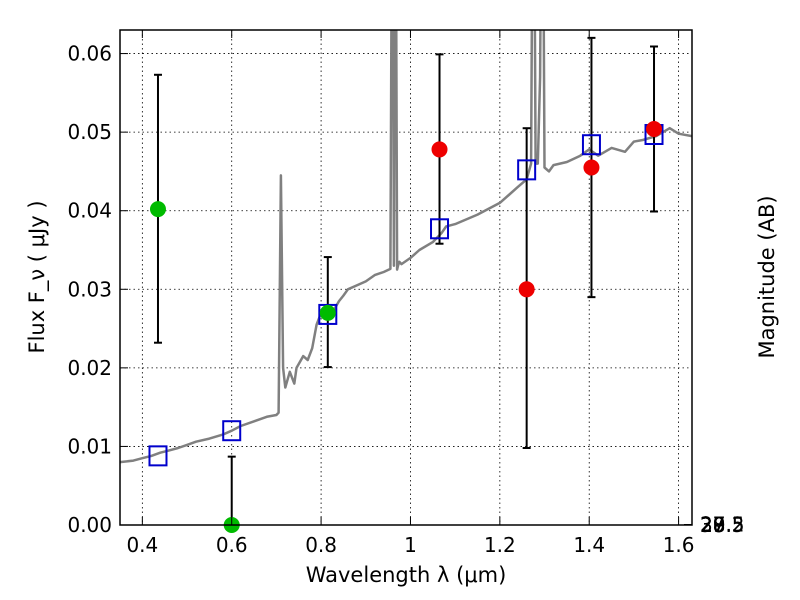 The image size is (800, 600). Describe the element at coordinates (410, 545) in the screenshot. I see `x-tick-label: 1` at that location.